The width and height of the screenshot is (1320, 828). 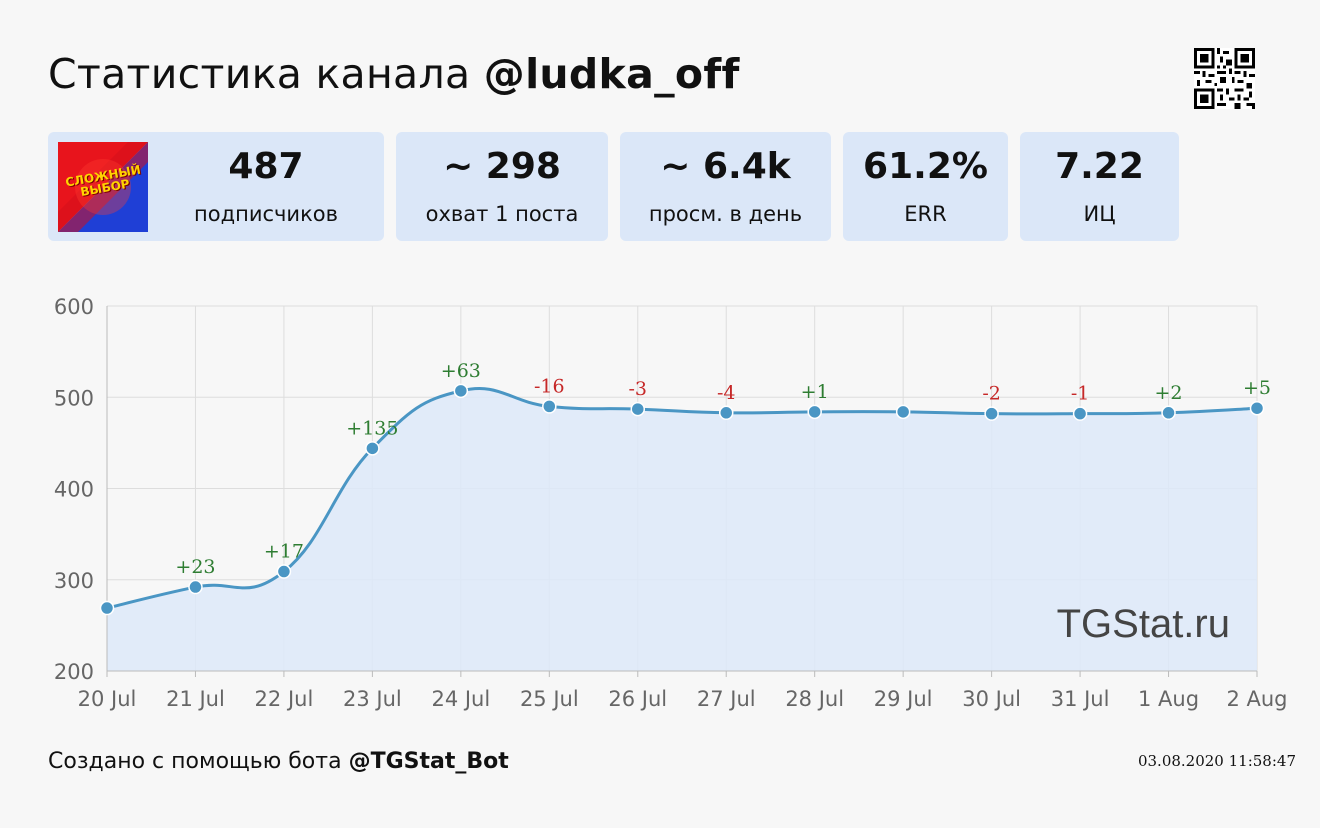 I want to click on qr-code-icon, so click(x=1224, y=78).